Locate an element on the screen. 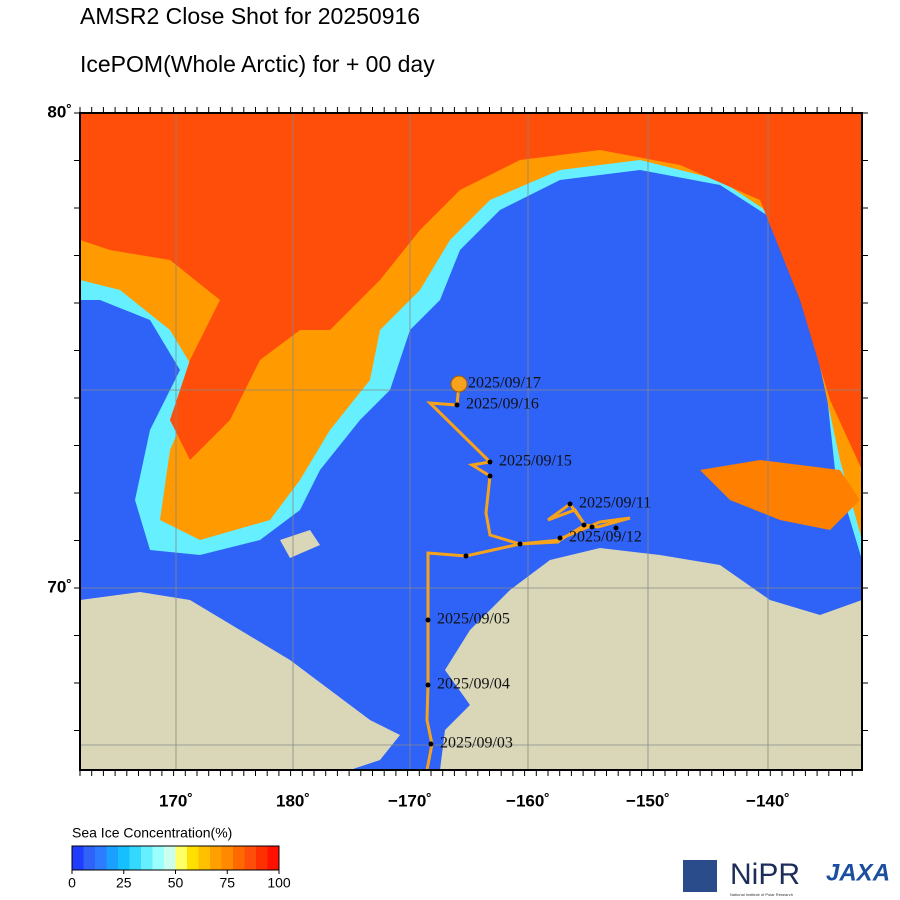 Image resolution: width=900 pixels, height=900 pixels. nipr-icon is located at coordinates (700, 876).